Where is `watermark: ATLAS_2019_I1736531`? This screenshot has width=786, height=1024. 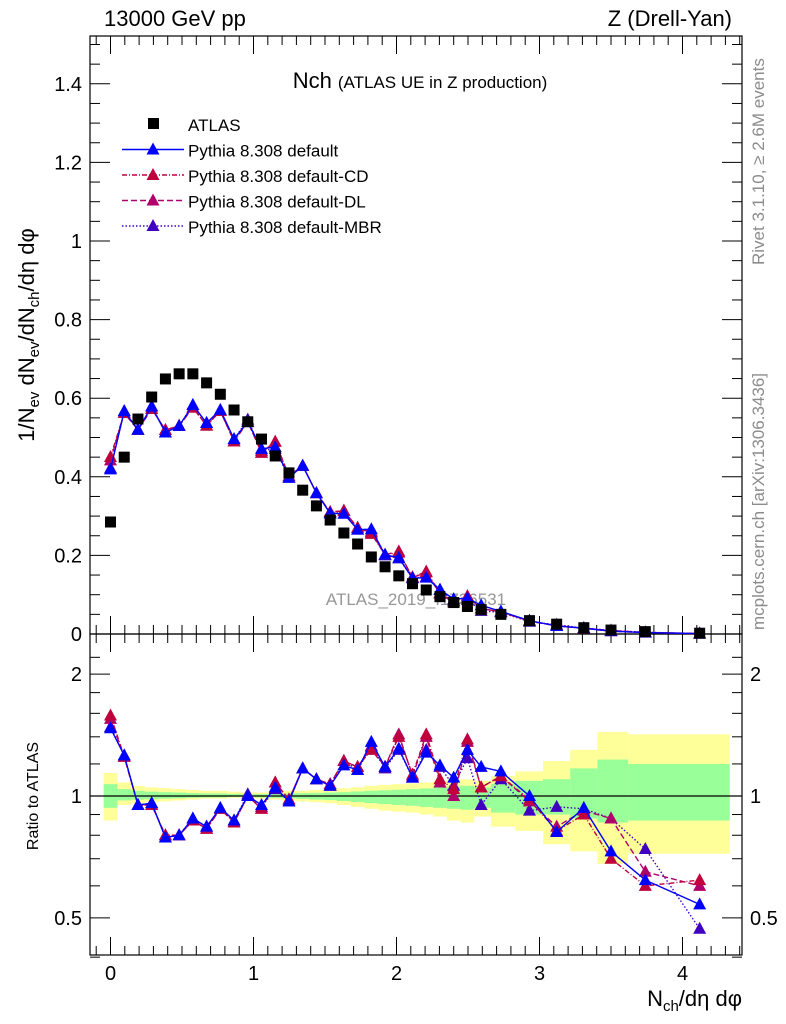 watermark: ATLAS_2019_I1736531 is located at coordinates (416, 599).